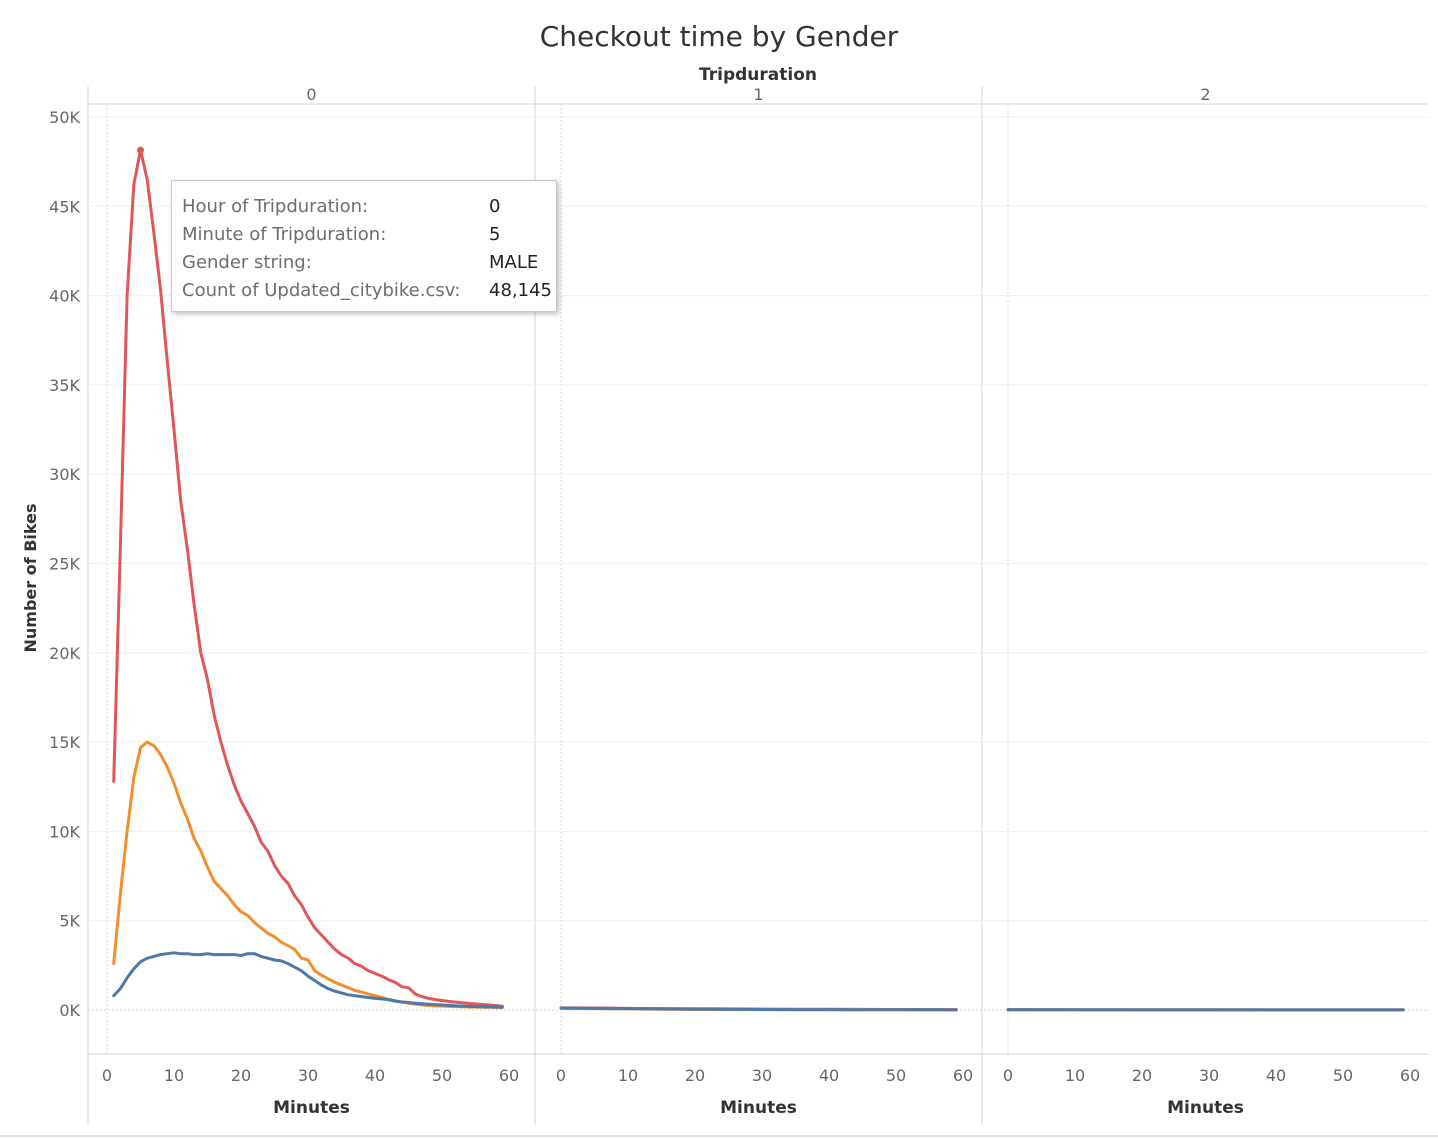 The image size is (1438, 1138). Describe the element at coordinates (360, 263) in the screenshot. I see `tooltip-row-gender: Gender string: MALE` at that location.